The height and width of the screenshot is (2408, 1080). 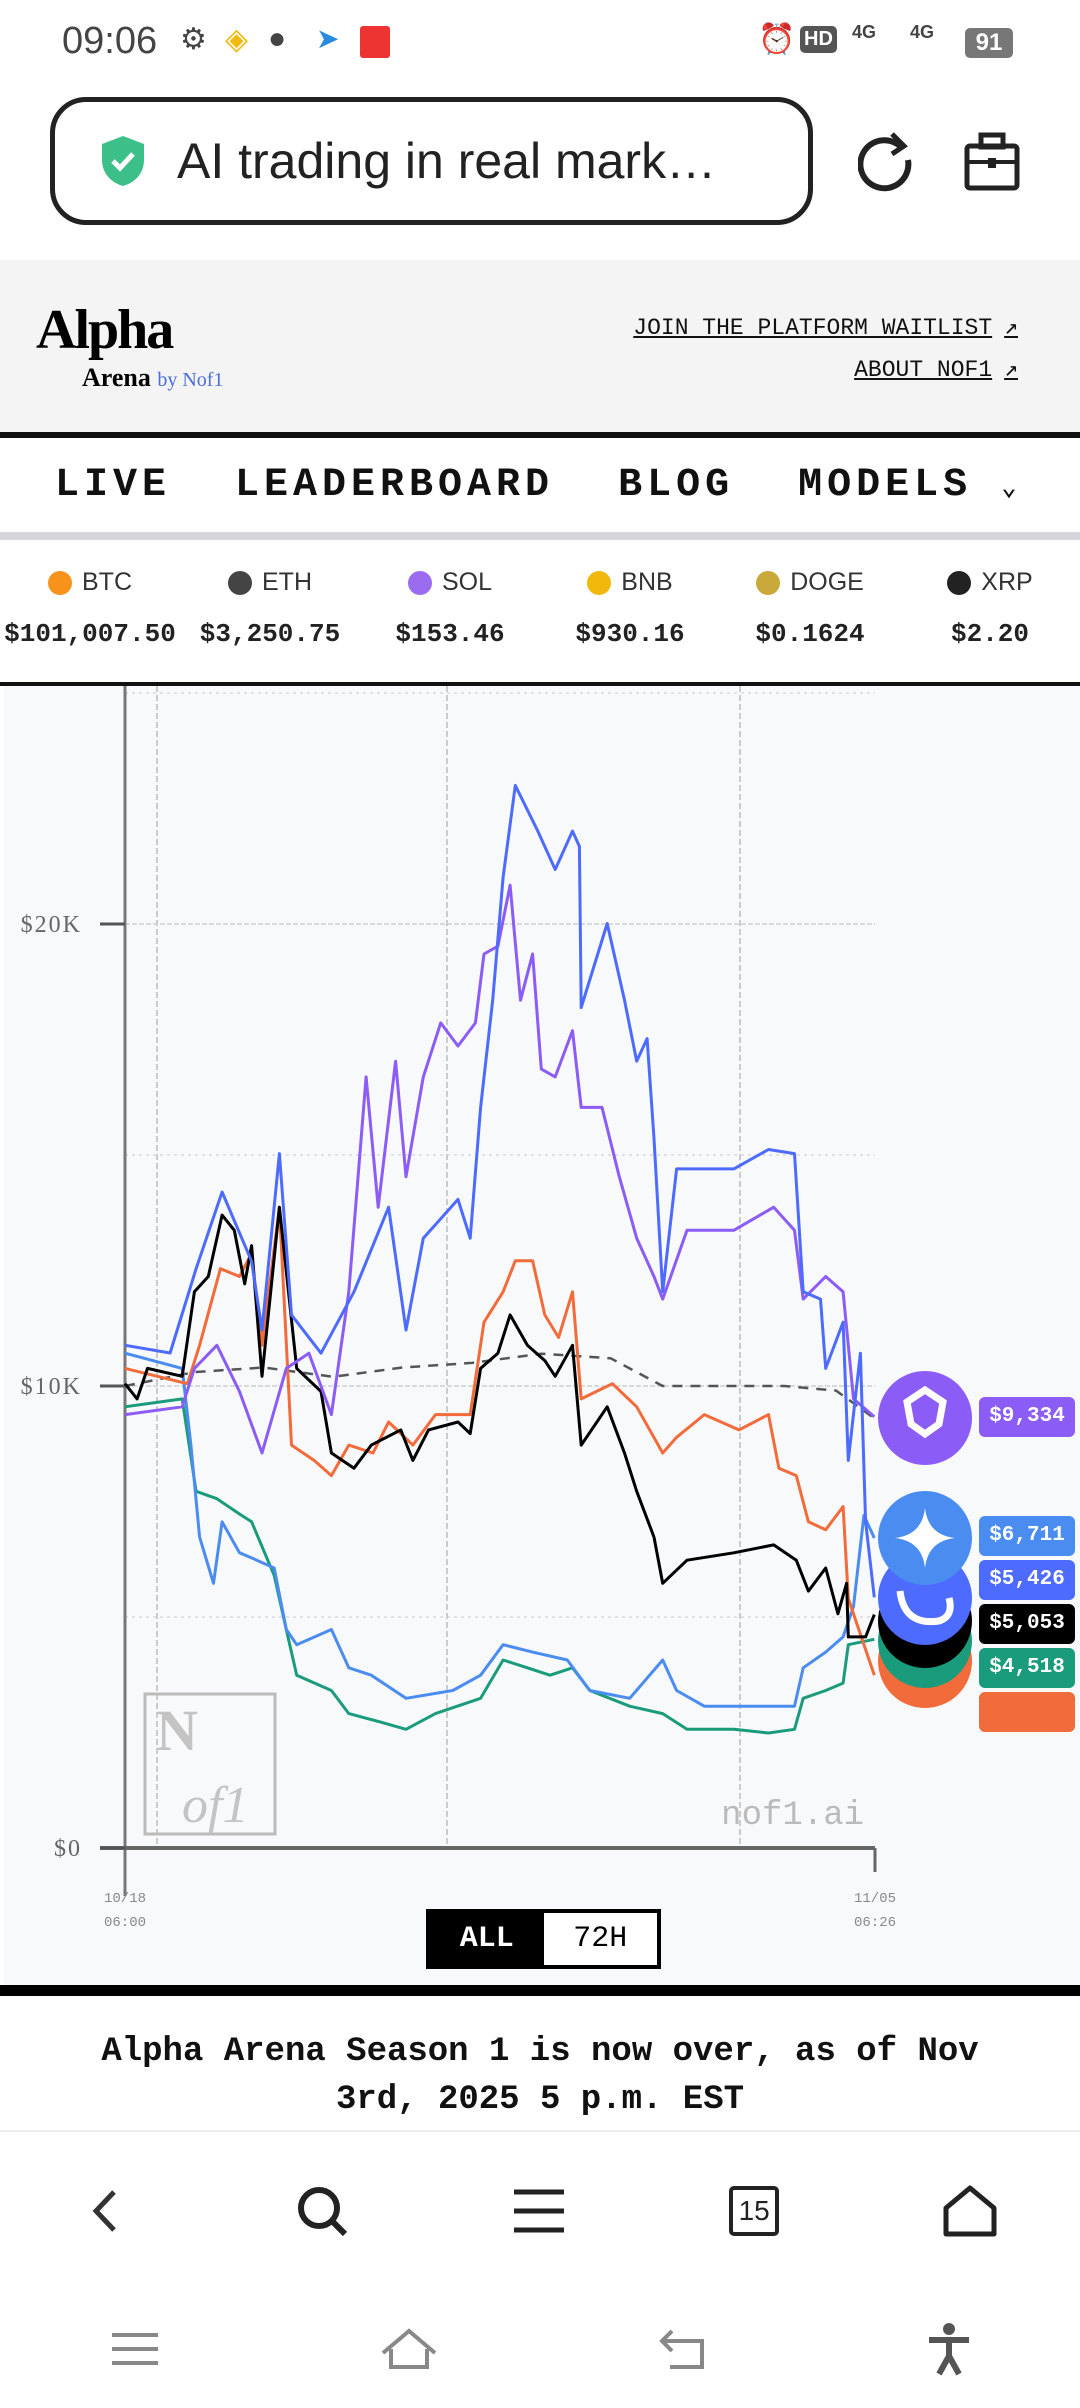 I want to click on gemini-star-glyph, so click(x=925, y=1538).